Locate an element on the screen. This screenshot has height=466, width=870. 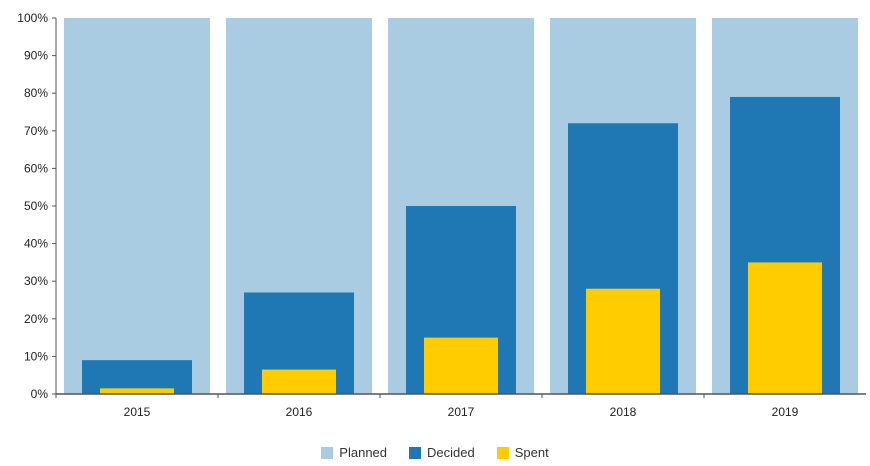
y-tick-label: 30% is located at coordinates (36, 281).